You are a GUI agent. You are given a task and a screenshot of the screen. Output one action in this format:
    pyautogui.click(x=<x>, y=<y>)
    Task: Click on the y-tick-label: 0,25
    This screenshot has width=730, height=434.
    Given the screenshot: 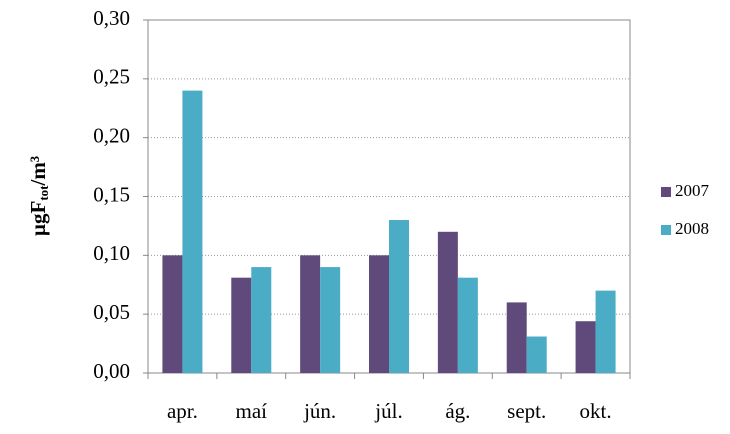 What is the action you would take?
    pyautogui.click(x=111, y=77)
    